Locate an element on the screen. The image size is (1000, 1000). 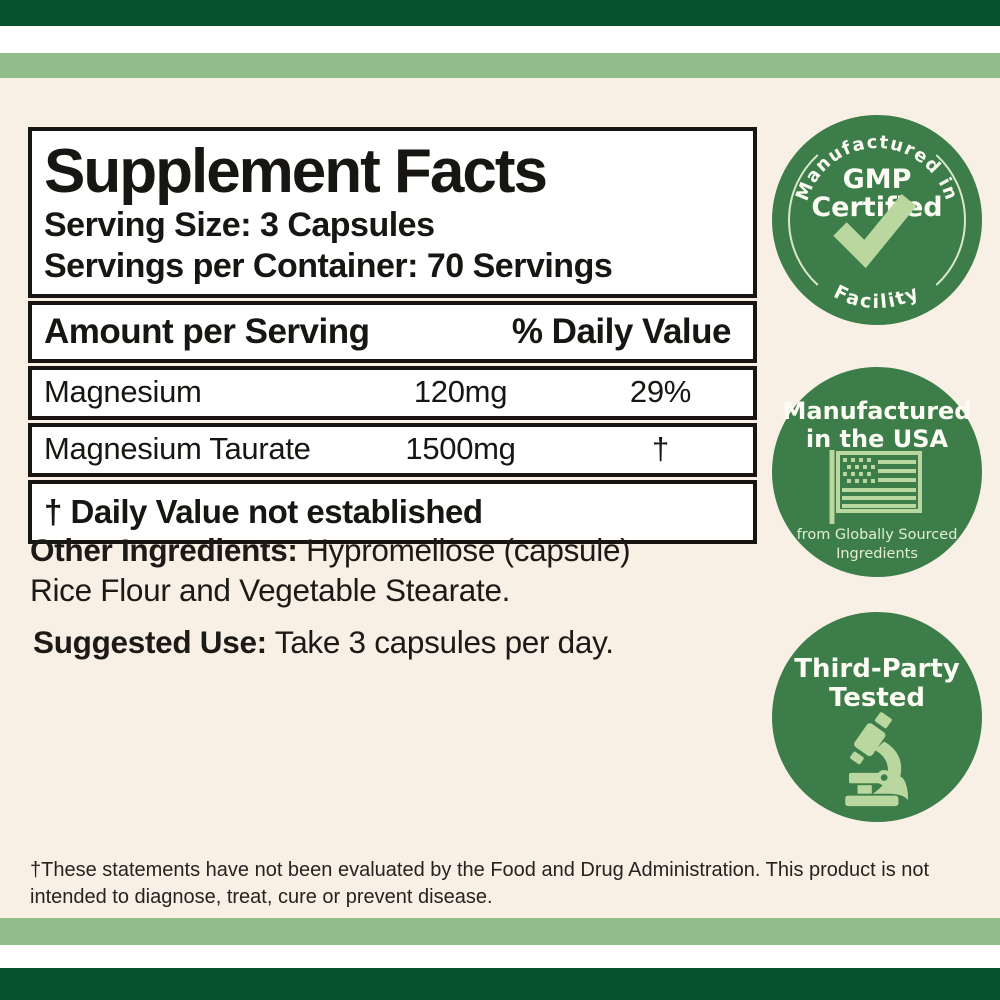
col-amount-per-serving: Amount per Serving is located at coordinates (207, 332).